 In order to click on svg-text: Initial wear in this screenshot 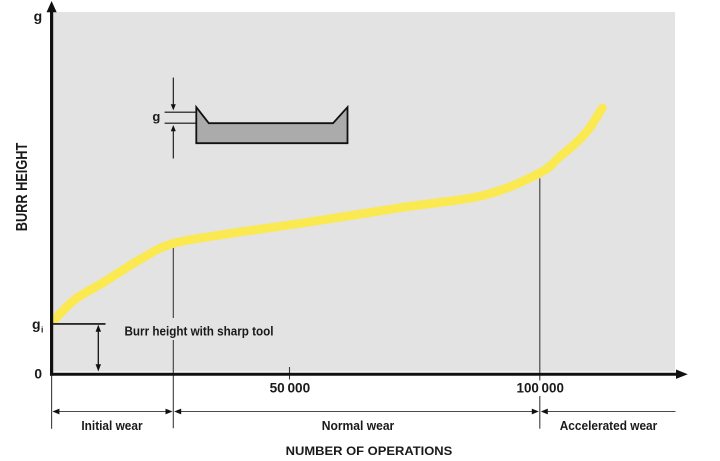, I will do `click(111, 425)`.